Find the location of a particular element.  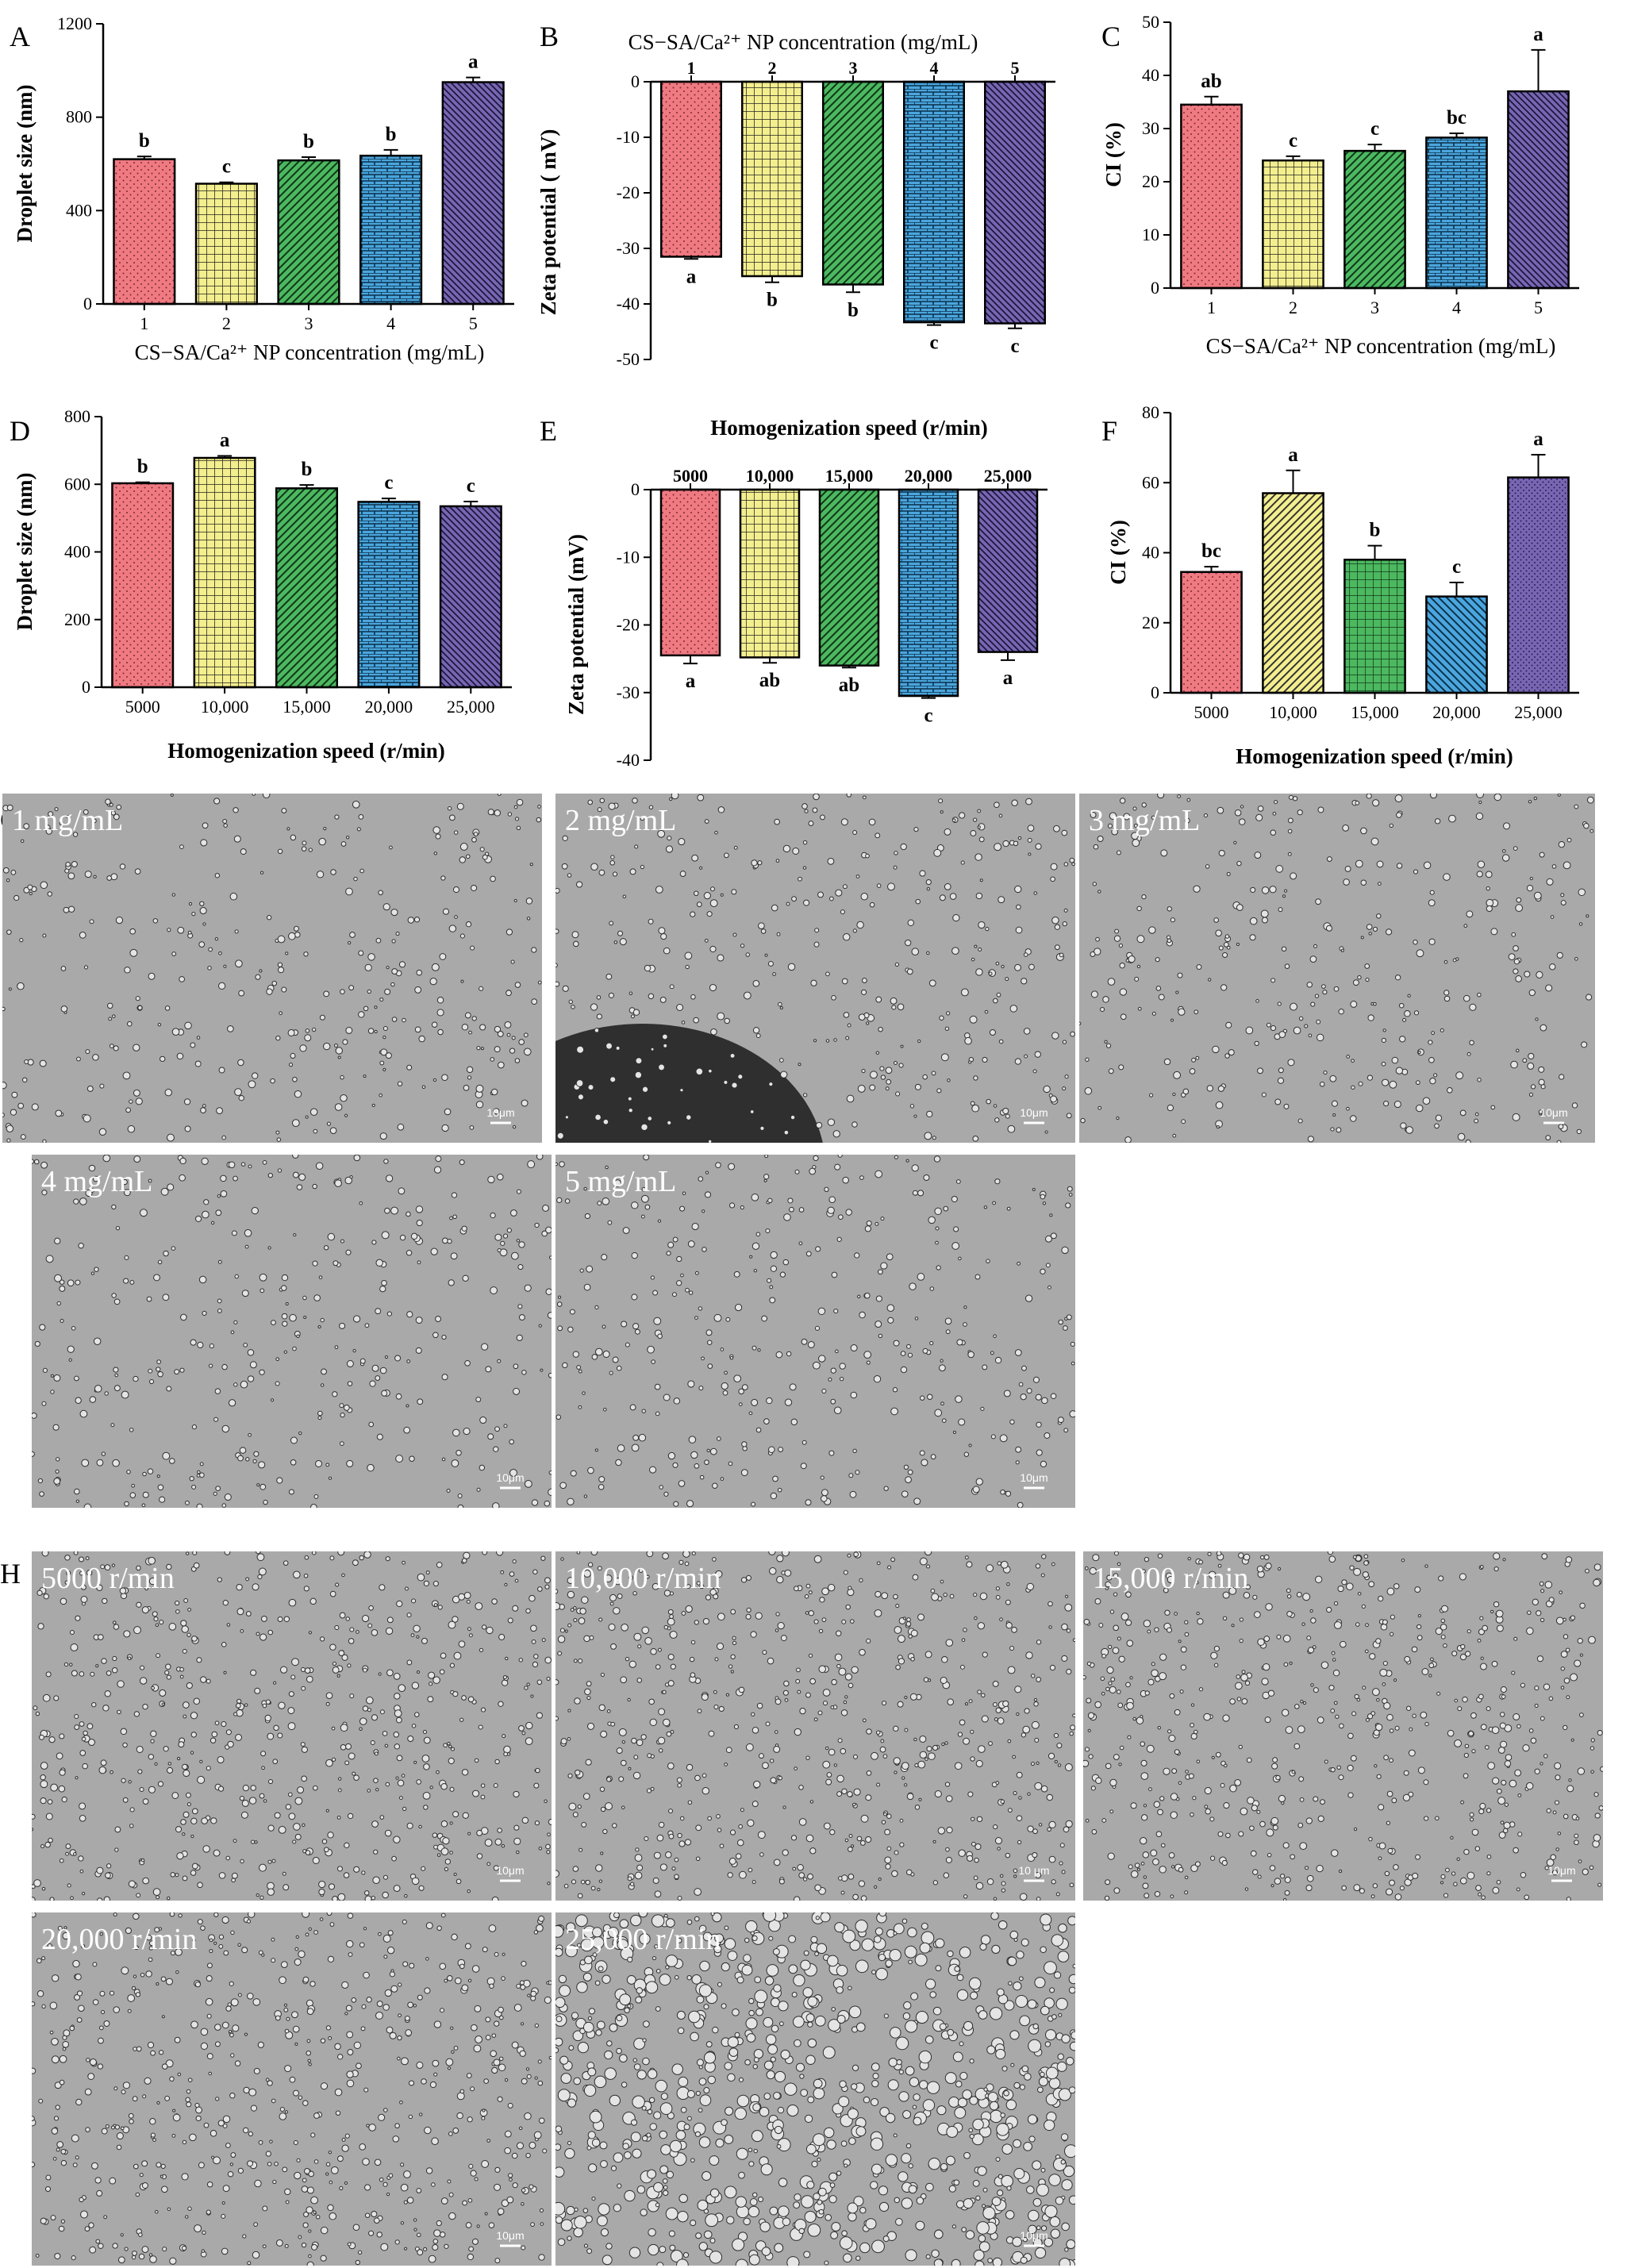

y-tick-label-b-4: -10 is located at coordinates (628, 137).